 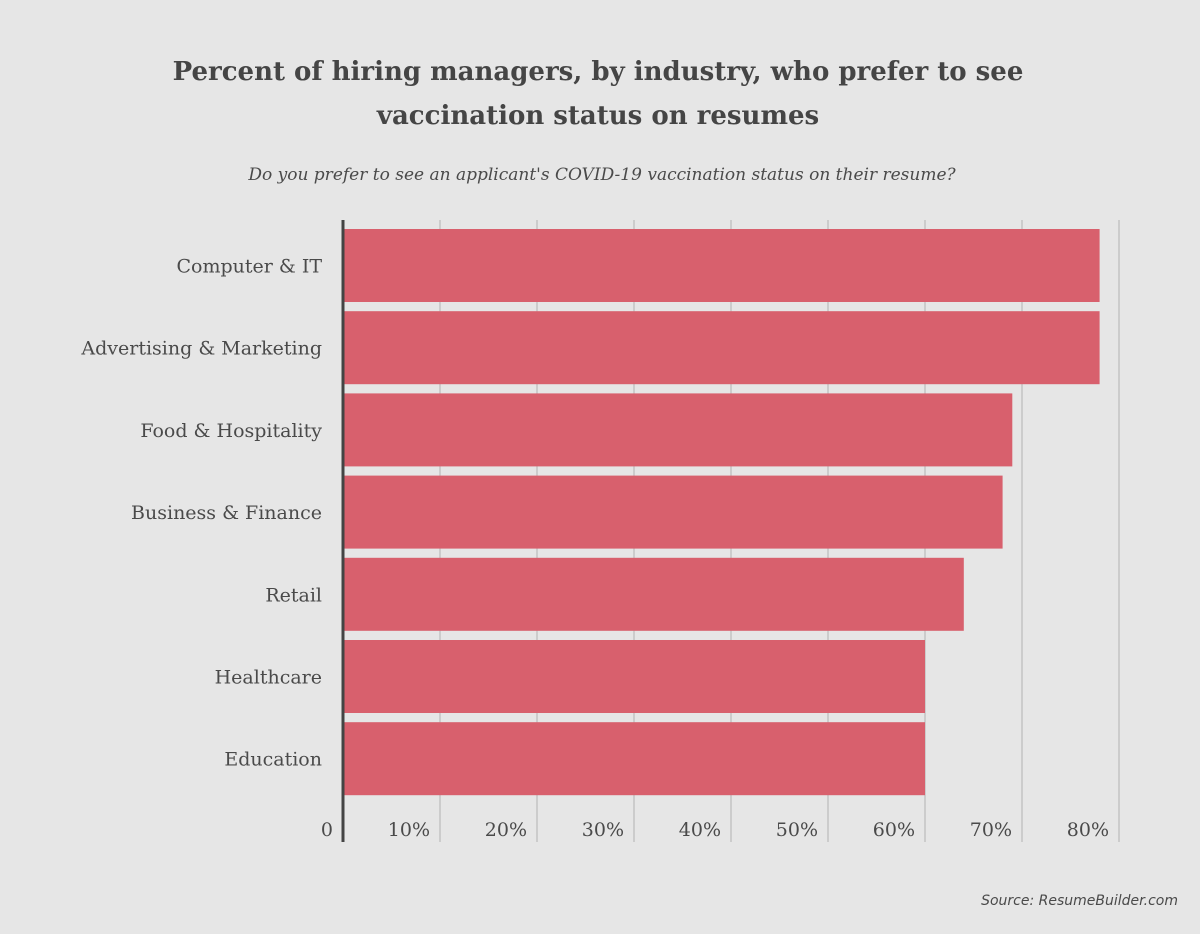 I want to click on category-label-5: Healthcare, so click(x=268, y=678).